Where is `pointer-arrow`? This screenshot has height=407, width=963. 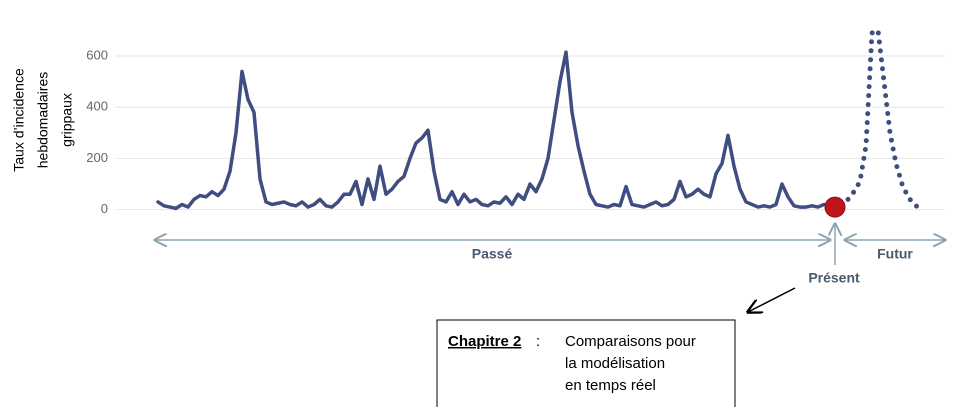
pointer-arrow is located at coordinates (772, 299).